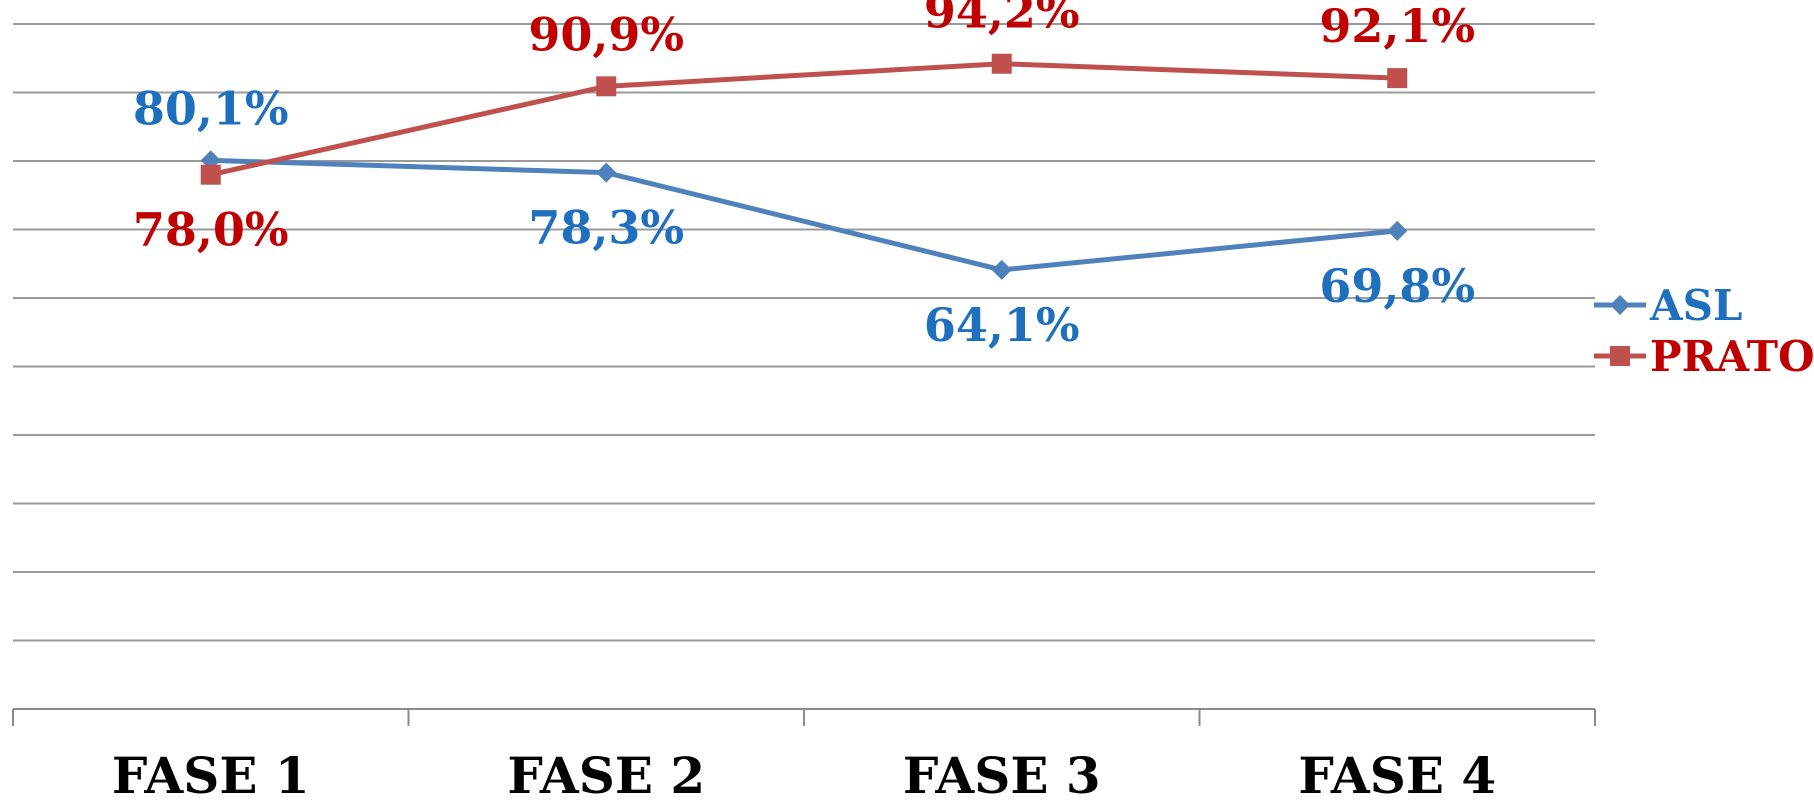  Describe the element at coordinates (1002, 325) in the screenshot. I see `data-label-asl: 64,1%` at that location.